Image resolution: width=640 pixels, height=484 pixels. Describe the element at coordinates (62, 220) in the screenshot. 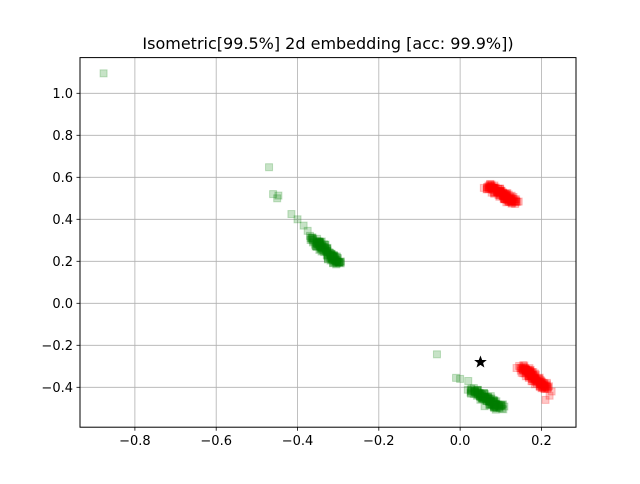

I see `y-tick-label: 0.4` at that location.